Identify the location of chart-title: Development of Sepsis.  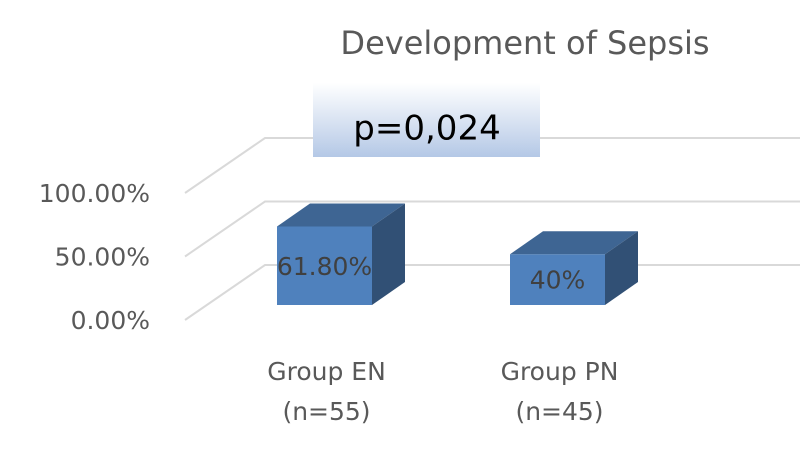
(524, 43).